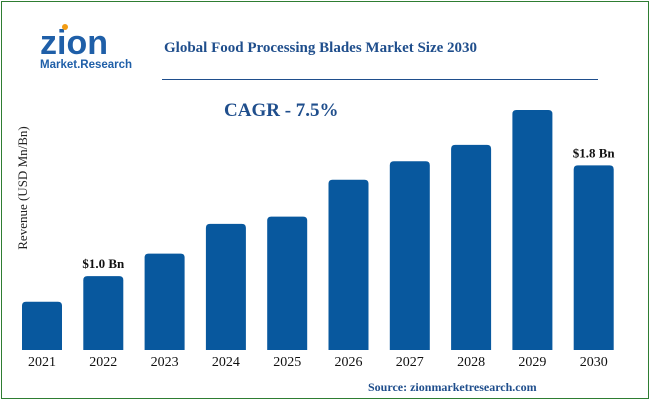 The image size is (652, 402). Describe the element at coordinates (471, 362) in the screenshot. I see `x-tick-2028: 2028` at that location.